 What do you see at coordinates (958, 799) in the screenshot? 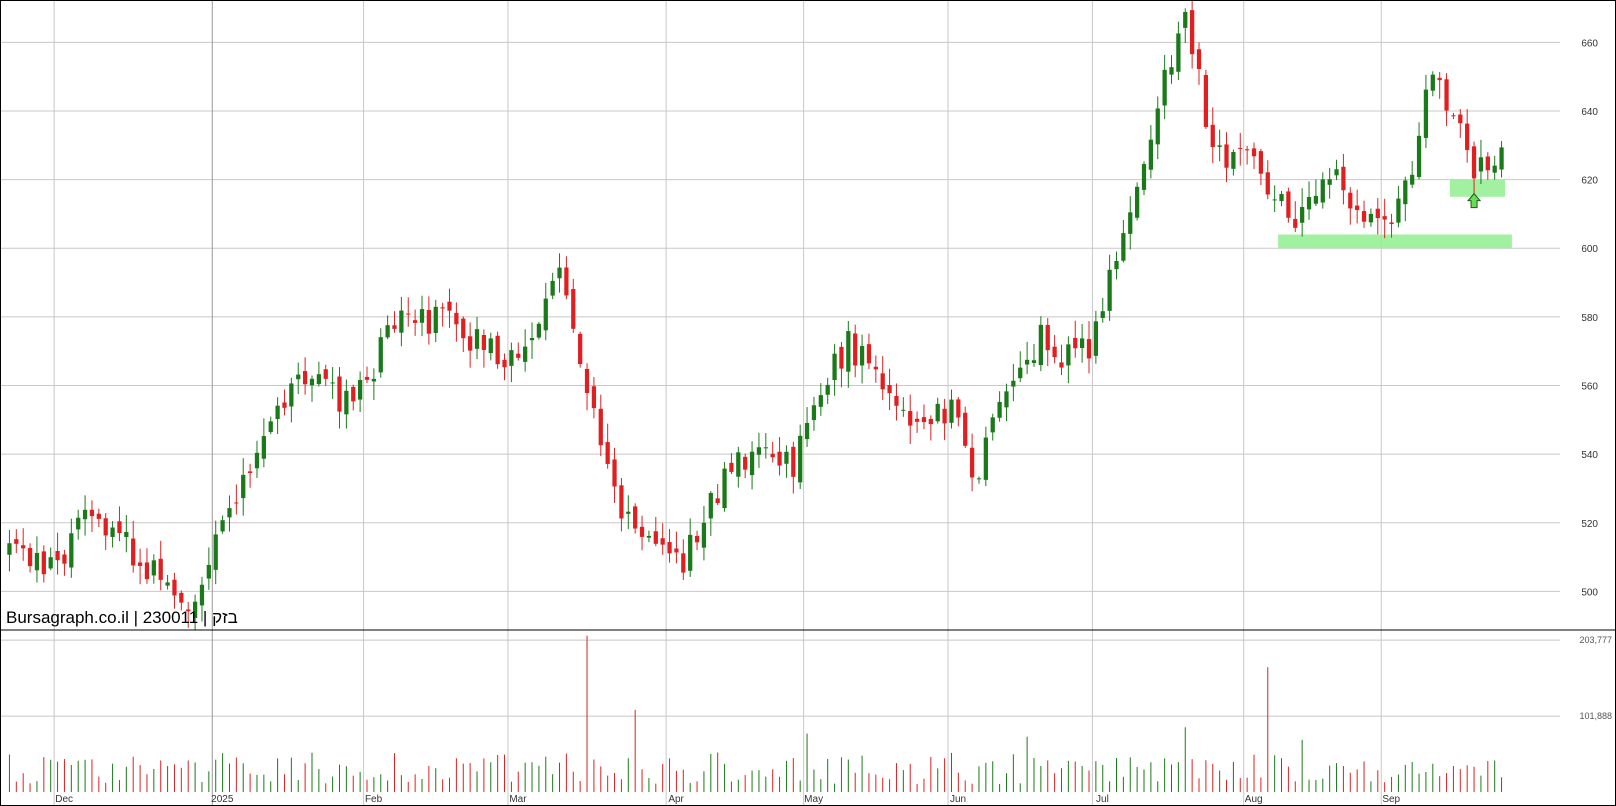
I see `month-label: Jun` at bounding box center [958, 799].